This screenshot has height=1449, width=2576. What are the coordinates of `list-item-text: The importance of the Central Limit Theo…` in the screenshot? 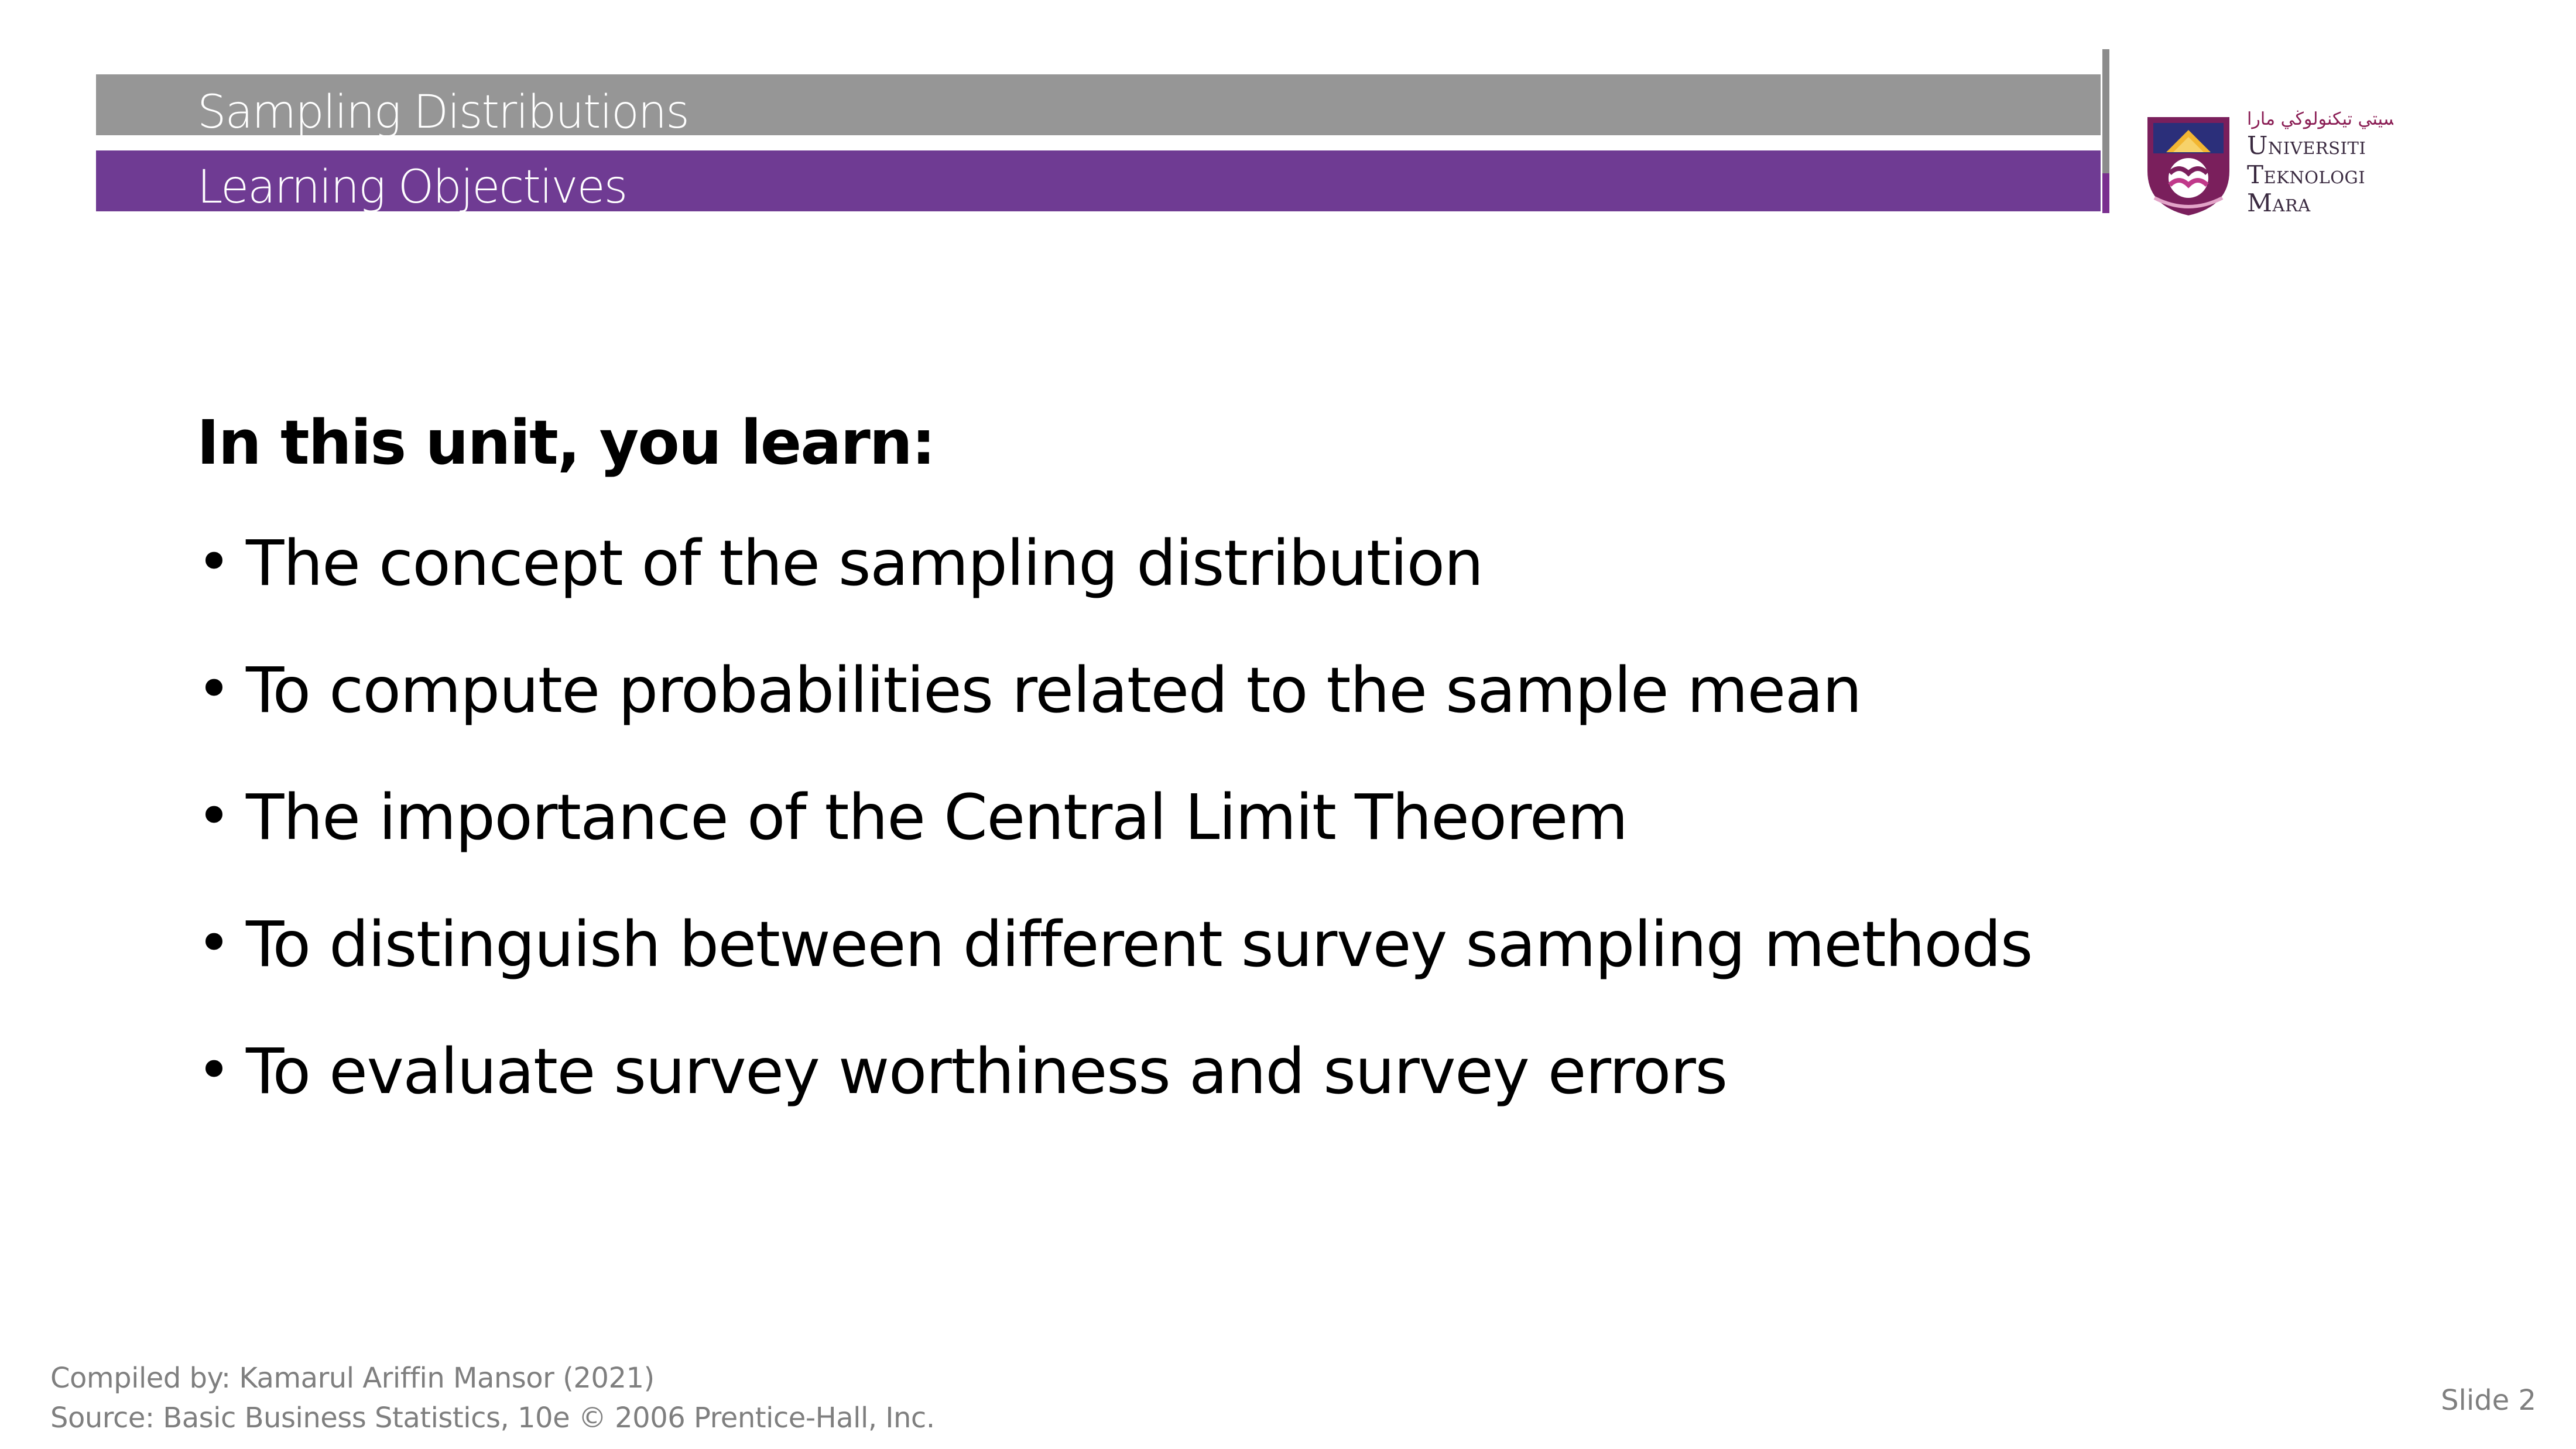 It's located at (937, 818).